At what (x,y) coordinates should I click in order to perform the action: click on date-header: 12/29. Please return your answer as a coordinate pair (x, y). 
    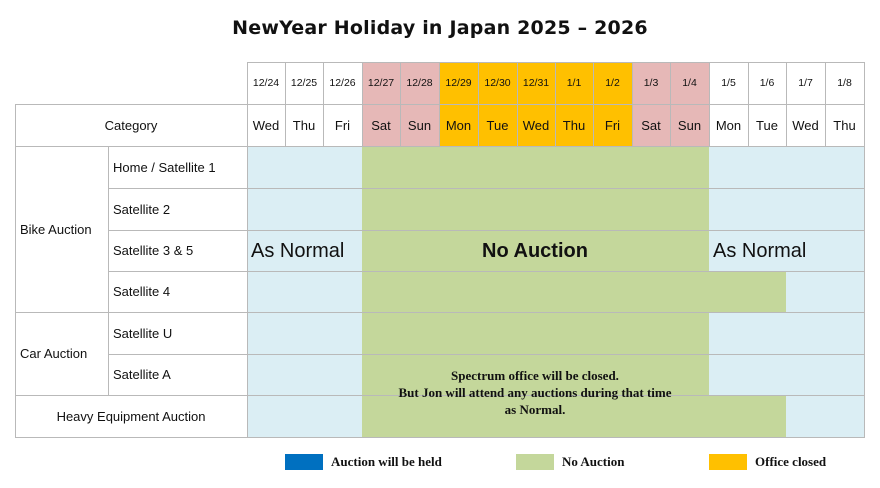
    Looking at the image, I should click on (458, 83).